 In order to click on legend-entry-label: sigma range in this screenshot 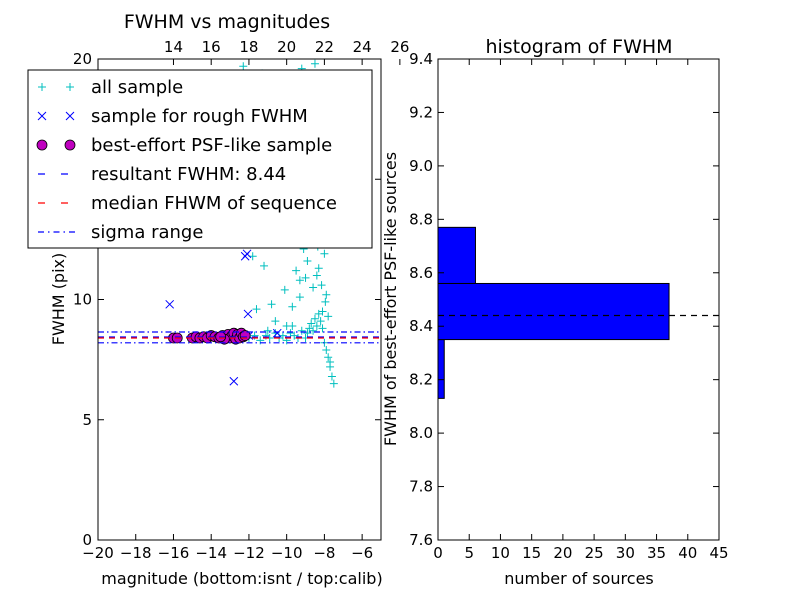, I will do `click(147, 232)`.